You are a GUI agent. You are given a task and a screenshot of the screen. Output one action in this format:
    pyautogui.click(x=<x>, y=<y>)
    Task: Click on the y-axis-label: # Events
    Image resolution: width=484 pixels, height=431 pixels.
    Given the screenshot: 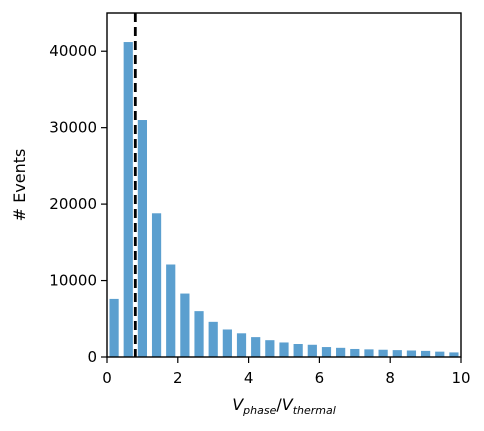 What is the action you would take?
    pyautogui.click(x=19, y=185)
    